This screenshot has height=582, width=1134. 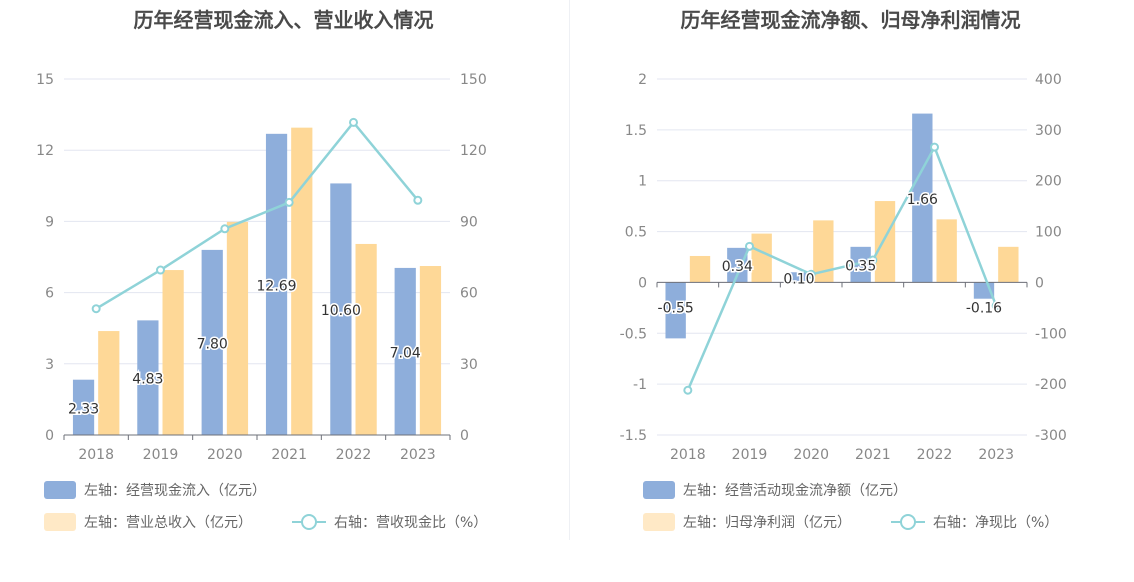 What do you see at coordinates (1051, 385) in the screenshot?
I see `right-axis-tick-label: -200` at bounding box center [1051, 385].